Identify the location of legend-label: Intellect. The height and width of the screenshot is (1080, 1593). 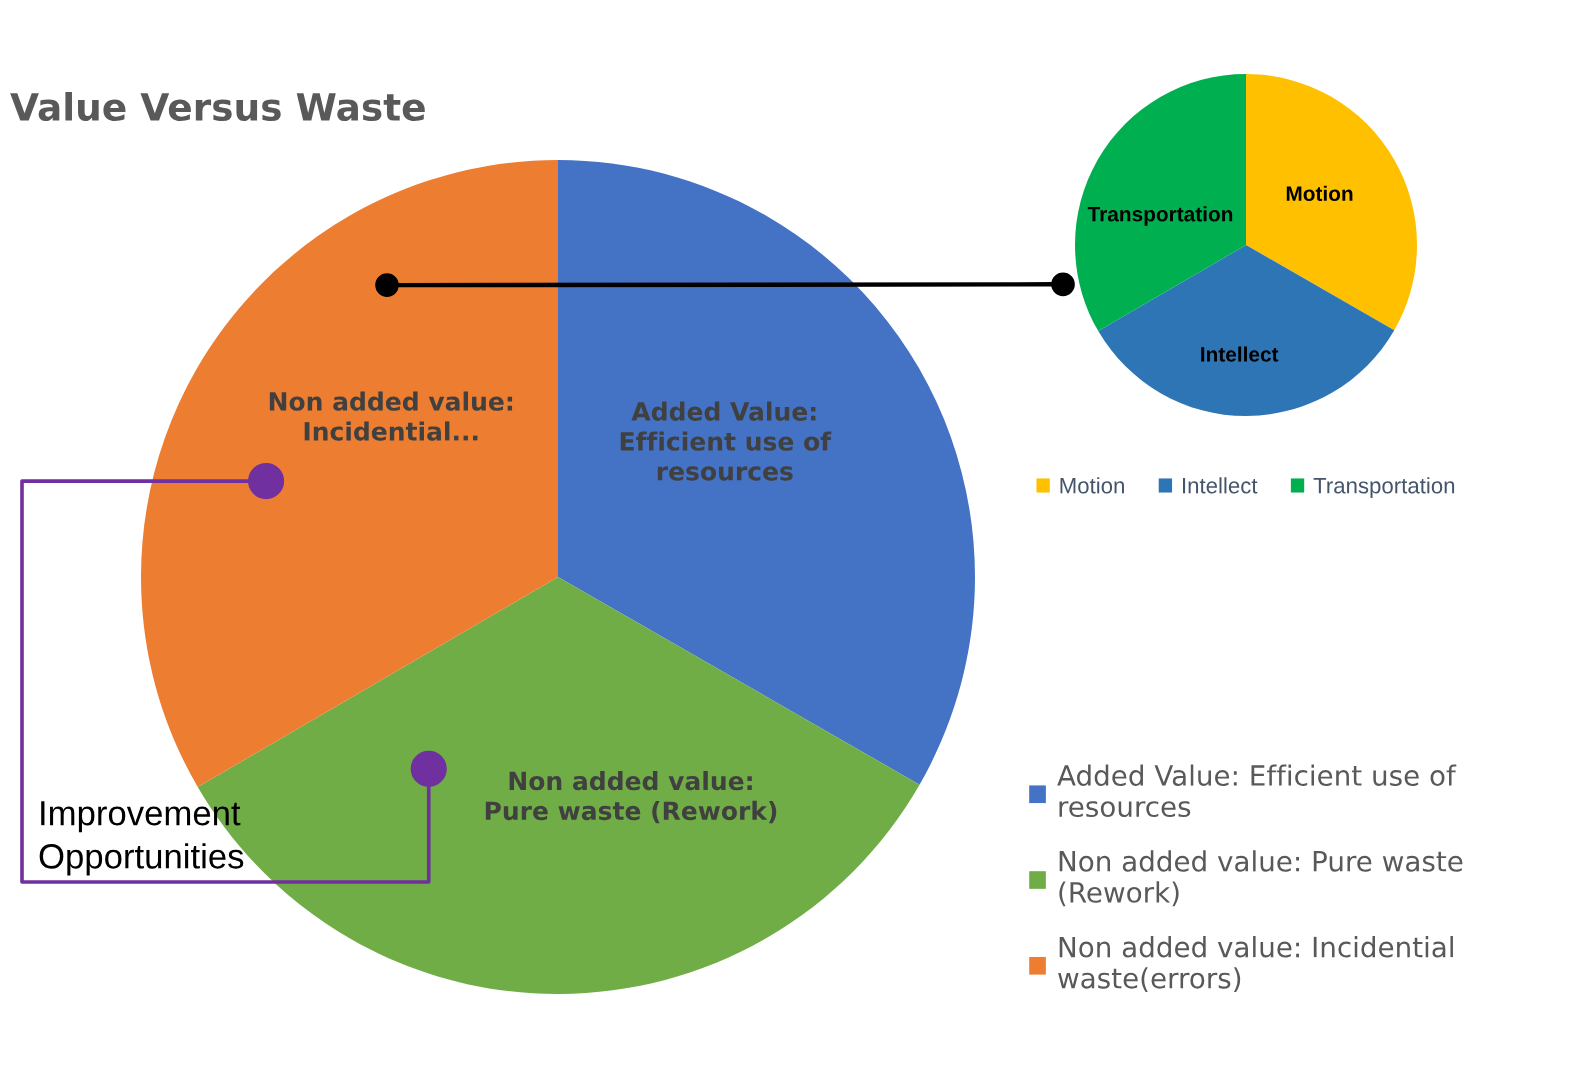
(1220, 485).